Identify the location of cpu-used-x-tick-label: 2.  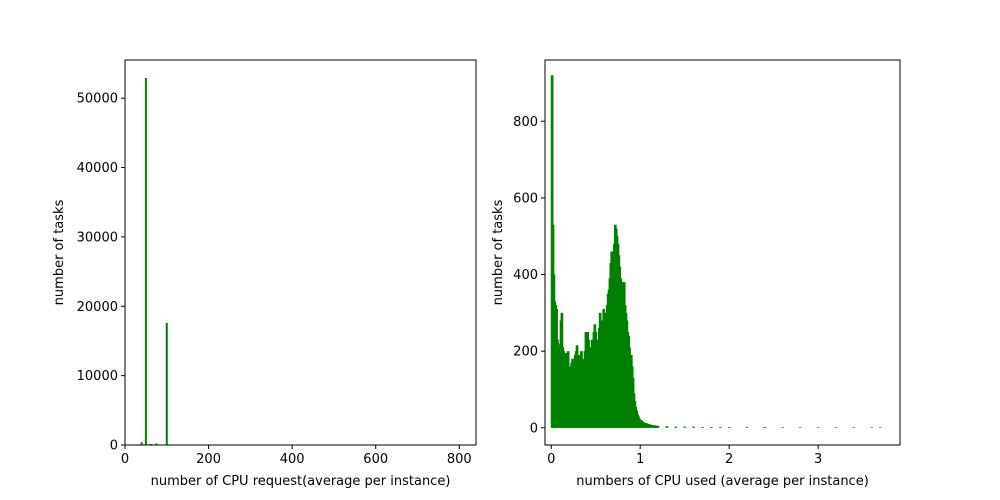
(729, 459).